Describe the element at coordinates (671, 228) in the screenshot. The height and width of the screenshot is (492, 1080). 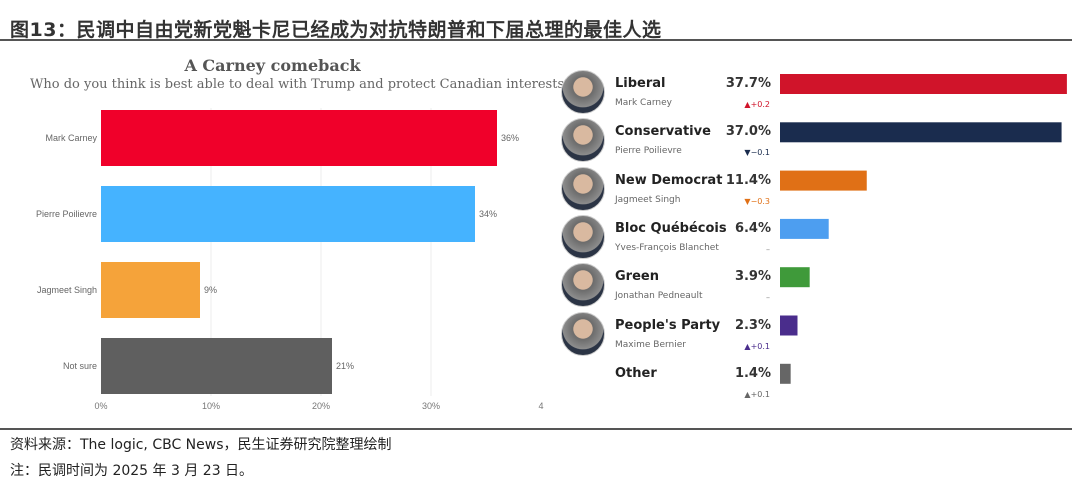
I see `party-name: Bloc Québécois` at that location.